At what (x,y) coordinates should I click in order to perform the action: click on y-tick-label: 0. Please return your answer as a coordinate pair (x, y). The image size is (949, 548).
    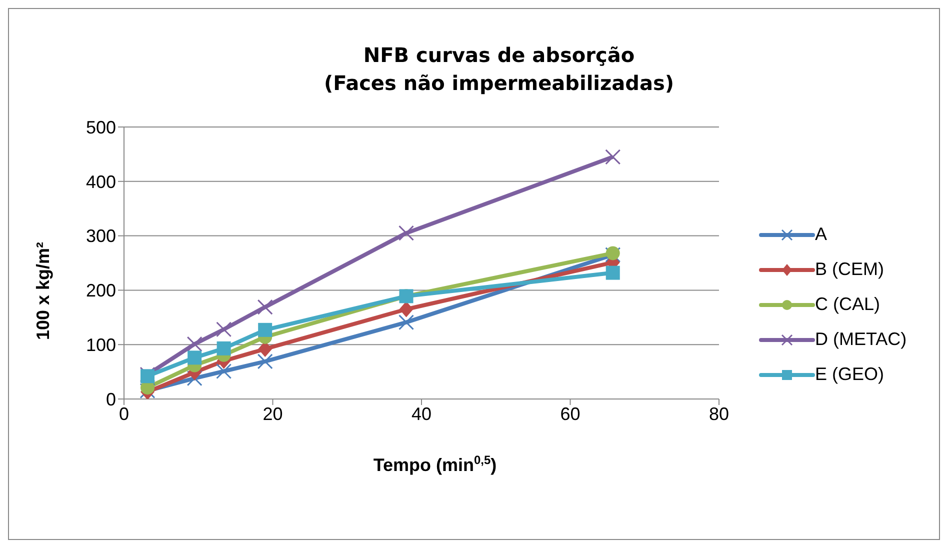
    Looking at the image, I should click on (111, 399).